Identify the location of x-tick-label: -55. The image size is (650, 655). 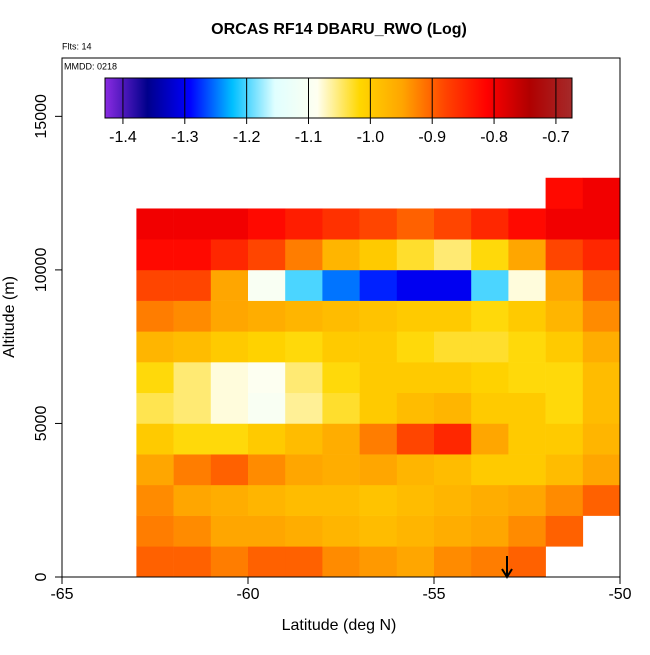
(433, 594).